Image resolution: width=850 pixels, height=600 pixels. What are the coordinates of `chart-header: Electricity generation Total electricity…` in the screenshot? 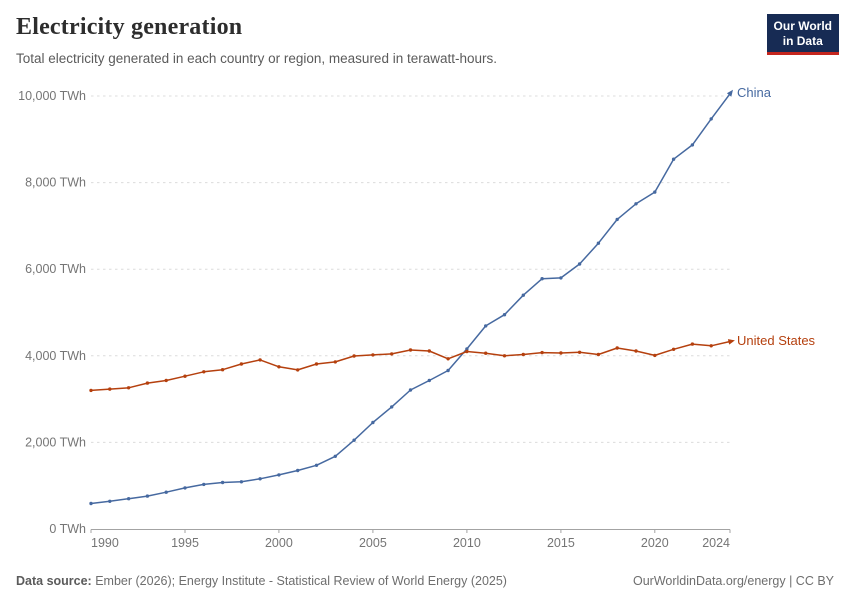 It's located at (425, 33).